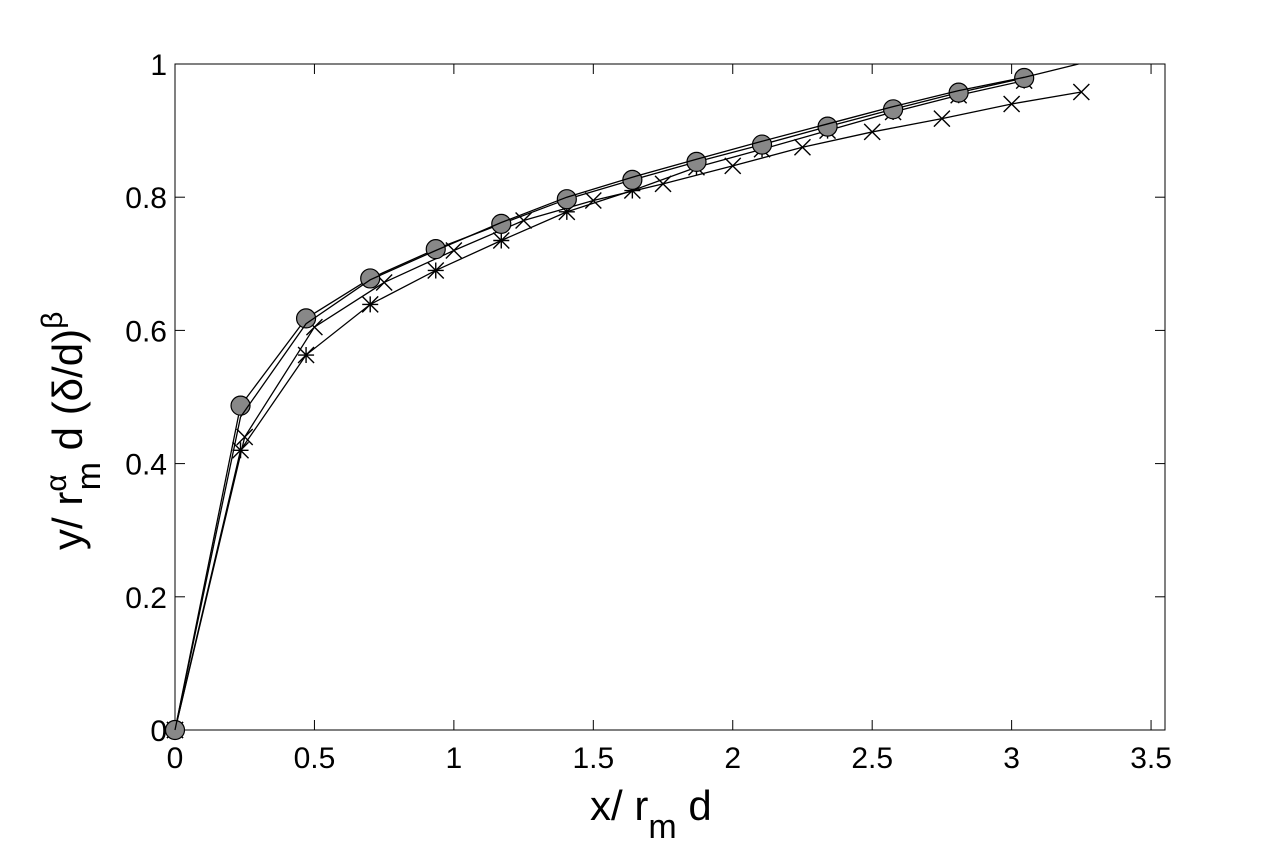  Describe the element at coordinates (89, 476) in the screenshot. I see `y-label-sub: m` at that location.